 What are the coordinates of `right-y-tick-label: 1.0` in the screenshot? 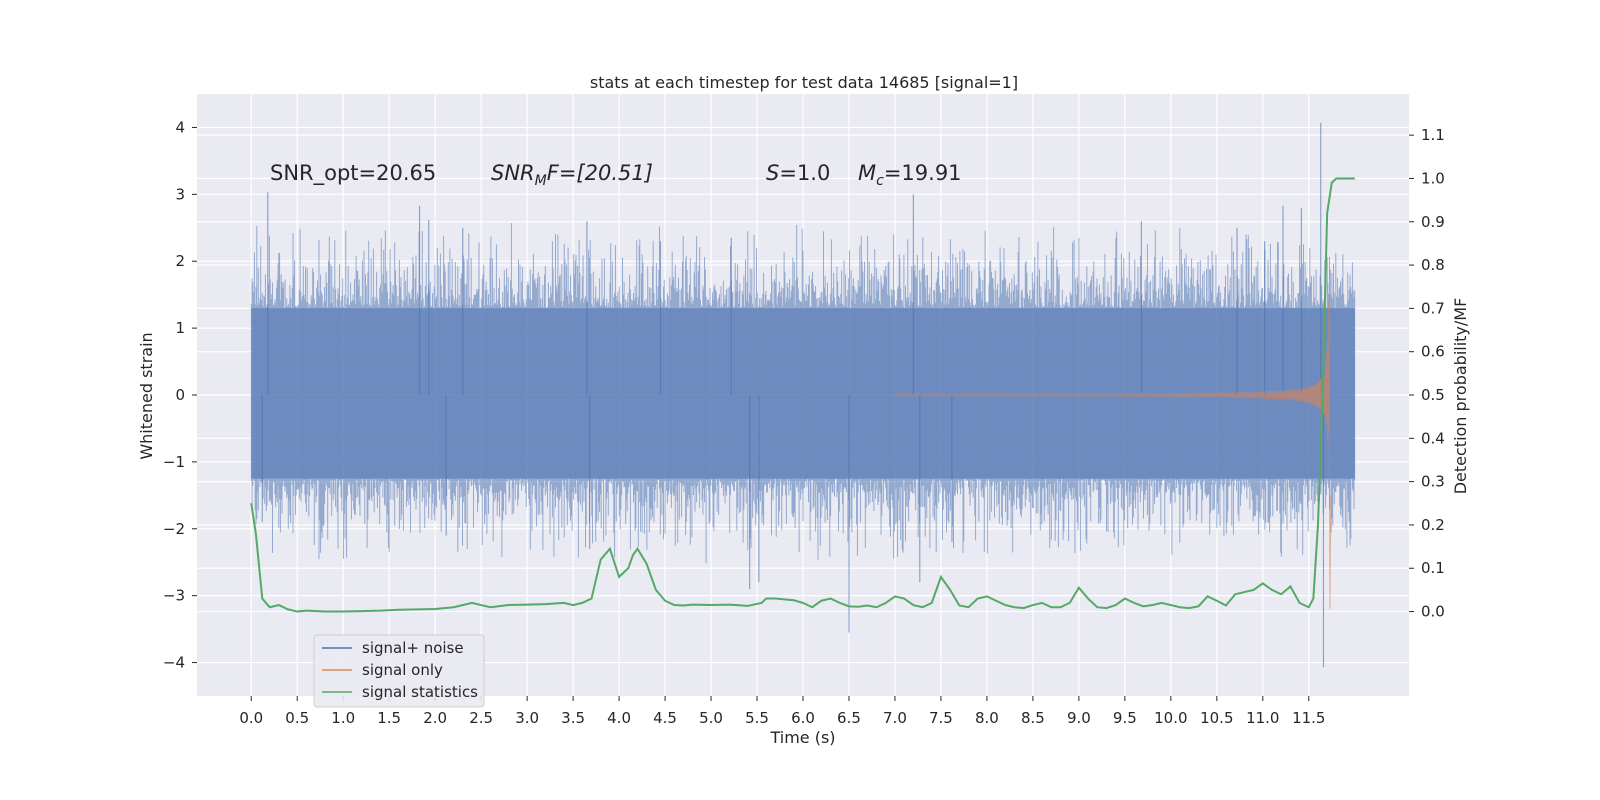 It's located at (1433, 178).